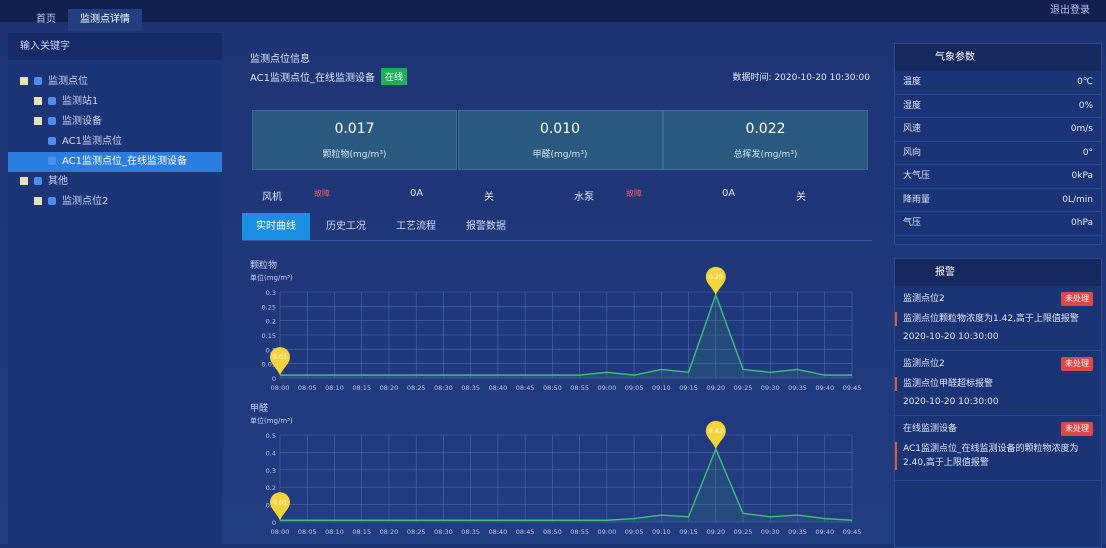  What do you see at coordinates (994, 456) in the screenshot?
I see `alarm-text: AC1监测点位_在线监测设备的颗粒物浓度为2.40,高于上限值报警` at bounding box center [994, 456].